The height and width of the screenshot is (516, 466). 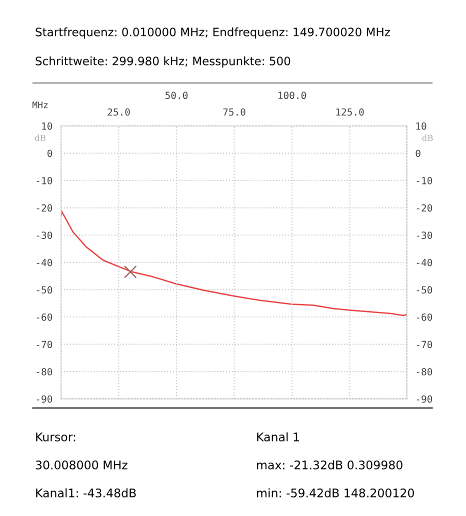 I want to click on y2-tick-label: -30, so click(x=424, y=235).